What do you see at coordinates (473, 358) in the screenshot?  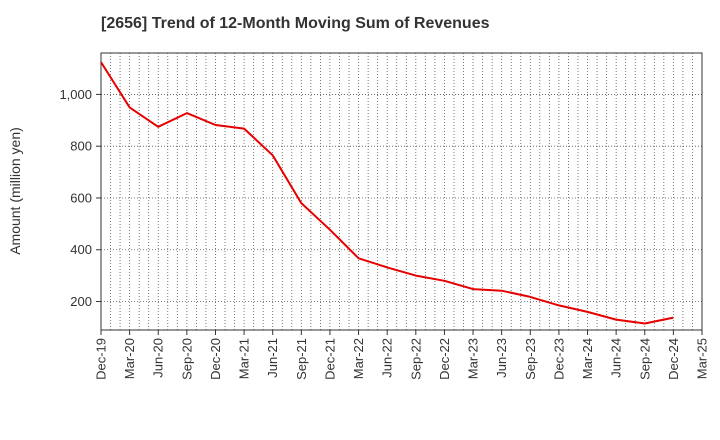 I see `x-tick-label: Mar-23` at bounding box center [473, 358].